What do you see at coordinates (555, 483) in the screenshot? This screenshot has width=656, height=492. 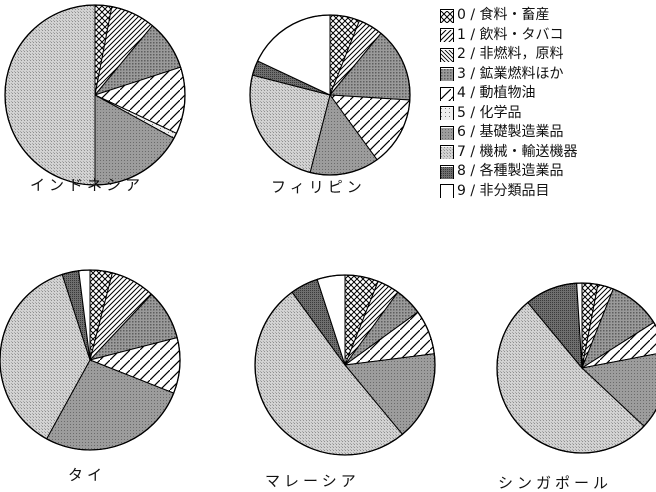 I see `pie-label-singapore: シンガポール` at bounding box center [555, 483].